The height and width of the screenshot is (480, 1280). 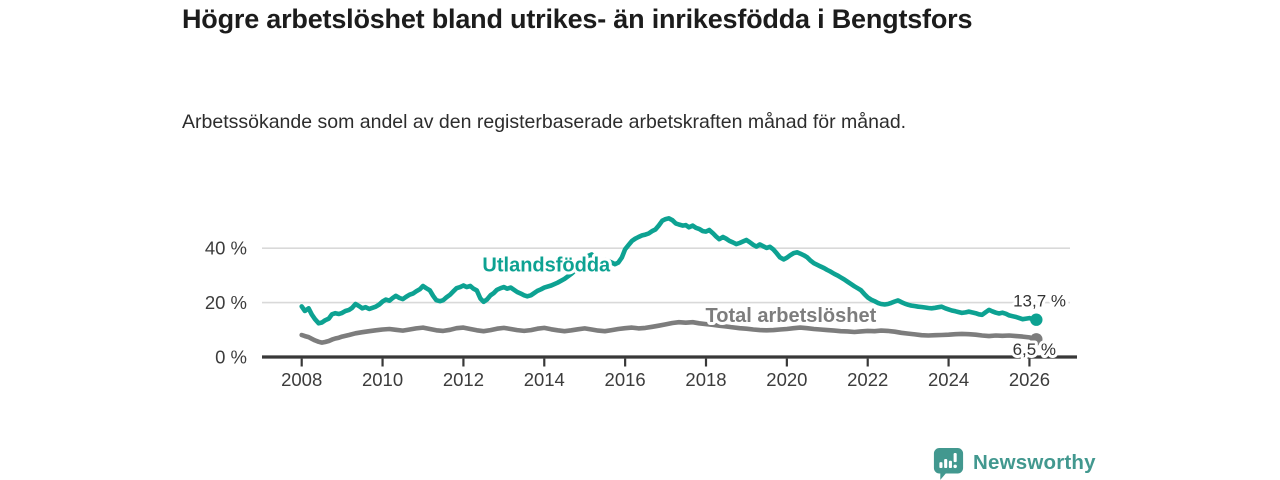 I want to click on newsworthy-bubble-chart-icon, so click(x=948, y=463).